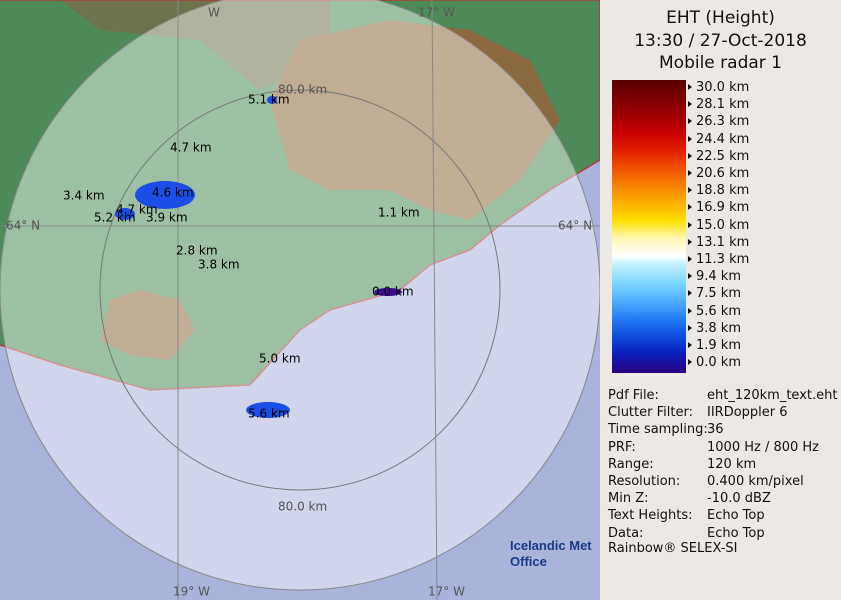 This screenshot has width=841, height=600. What do you see at coordinates (191, 592) in the screenshot?
I see `grid-label: 19° W` at bounding box center [191, 592].